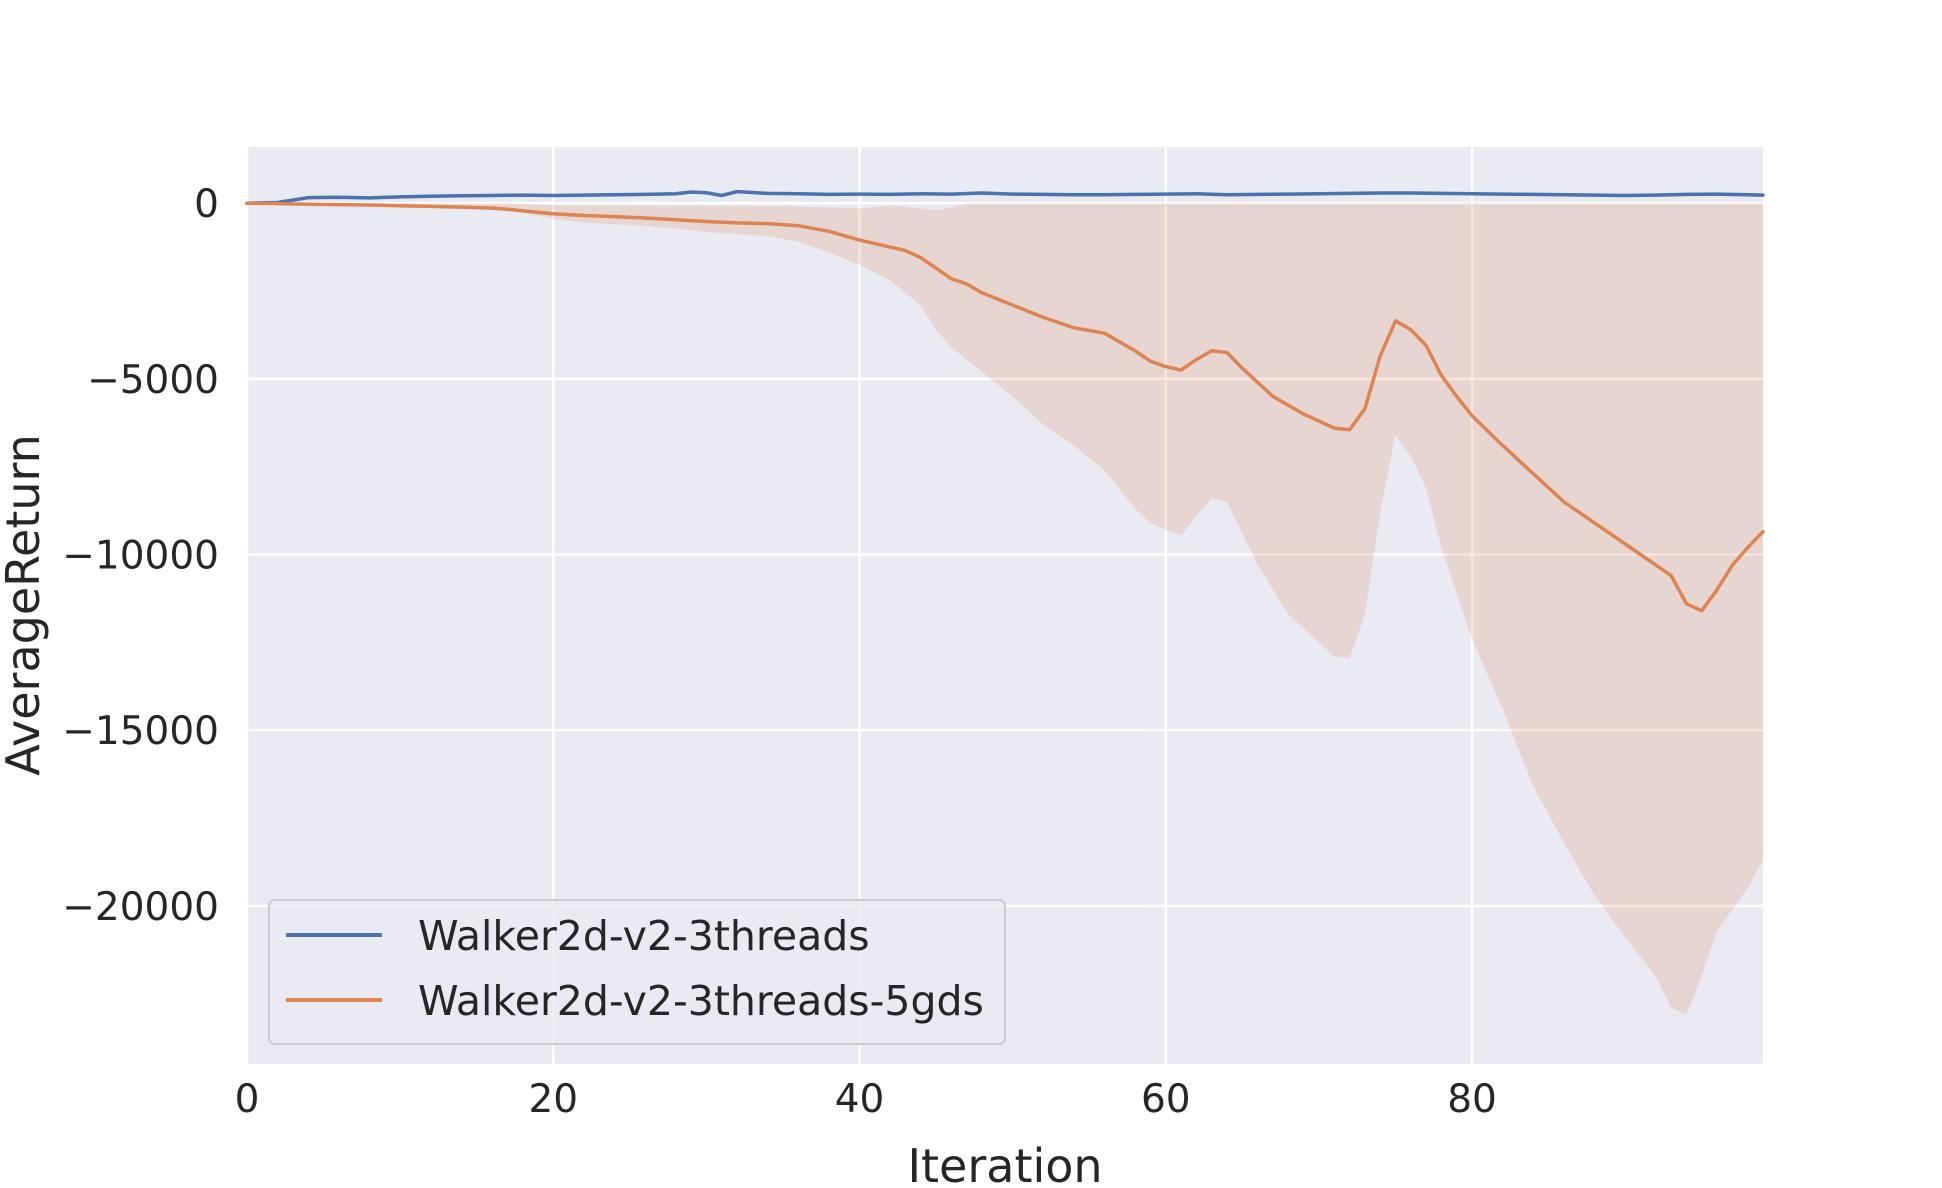 The width and height of the screenshot is (1942, 1188). What do you see at coordinates (553, 1099) in the screenshot?
I see `x-tick-label: 20` at bounding box center [553, 1099].